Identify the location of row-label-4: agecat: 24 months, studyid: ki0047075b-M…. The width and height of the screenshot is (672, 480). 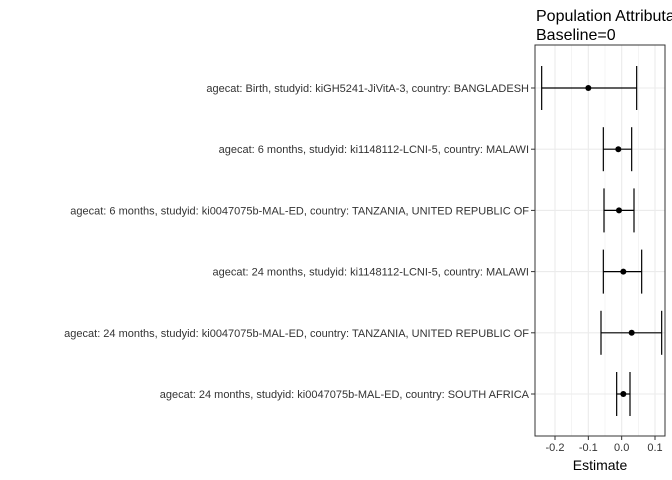
(296, 334).